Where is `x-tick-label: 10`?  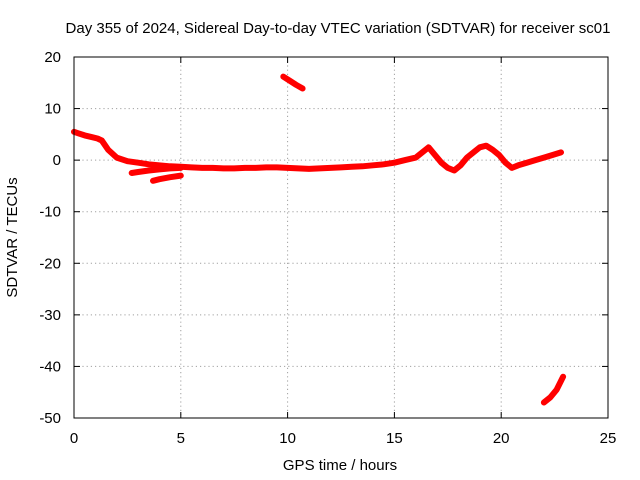 x-tick-label: 10 is located at coordinates (287, 438).